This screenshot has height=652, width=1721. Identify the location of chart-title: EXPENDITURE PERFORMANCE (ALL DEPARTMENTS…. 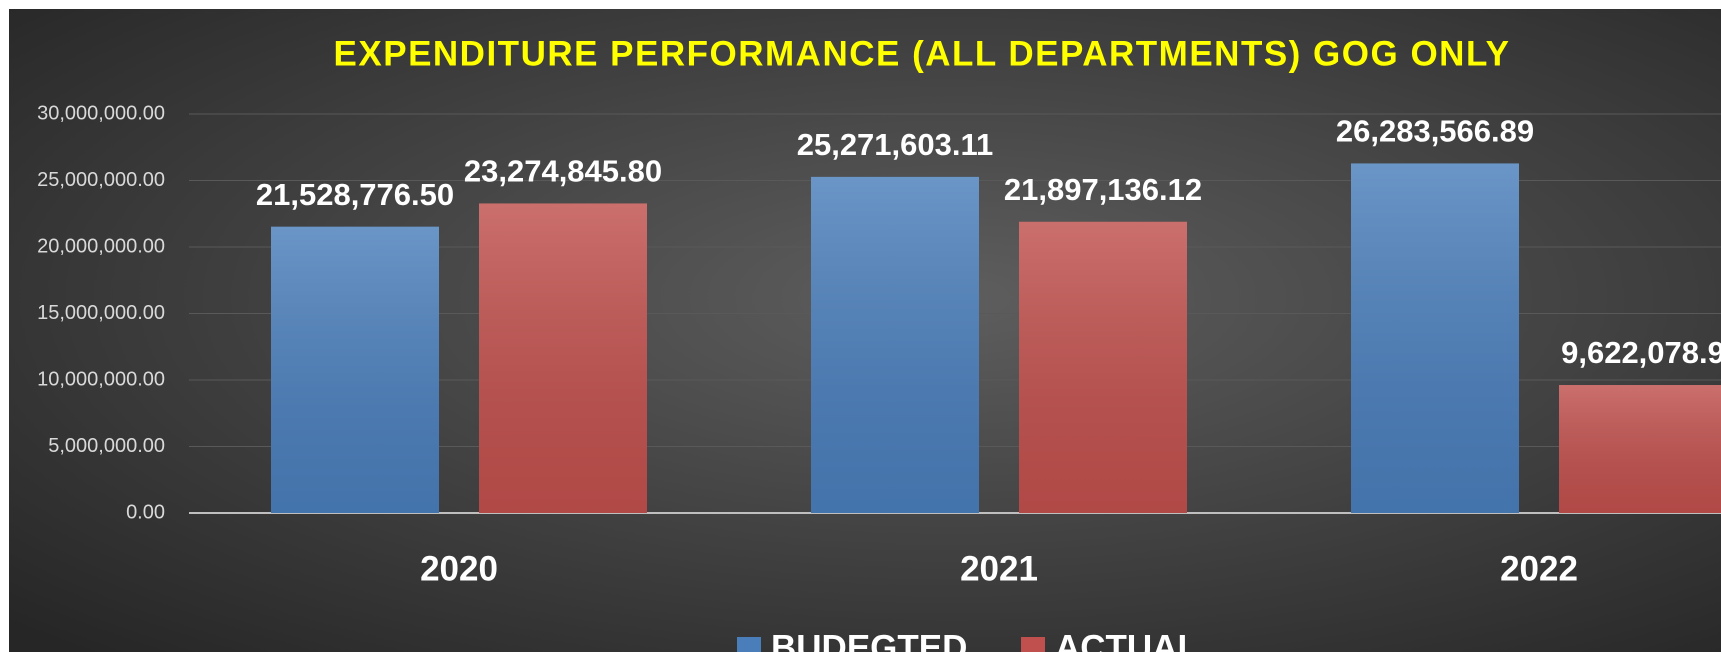
(922, 53).